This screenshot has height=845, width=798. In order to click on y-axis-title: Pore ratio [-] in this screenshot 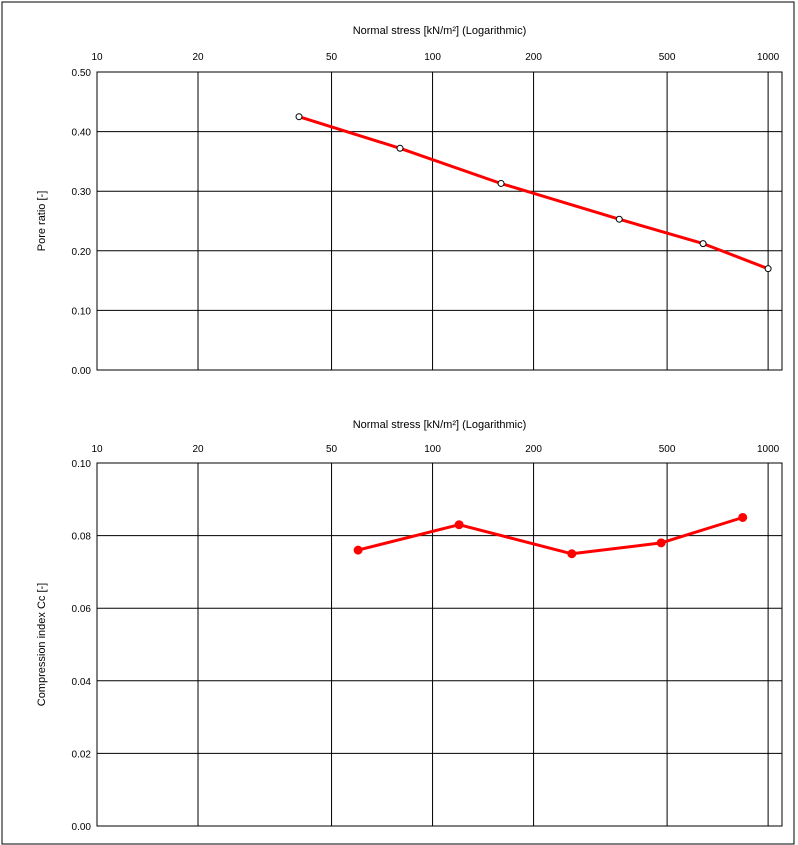, I will do `click(42, 221)`.